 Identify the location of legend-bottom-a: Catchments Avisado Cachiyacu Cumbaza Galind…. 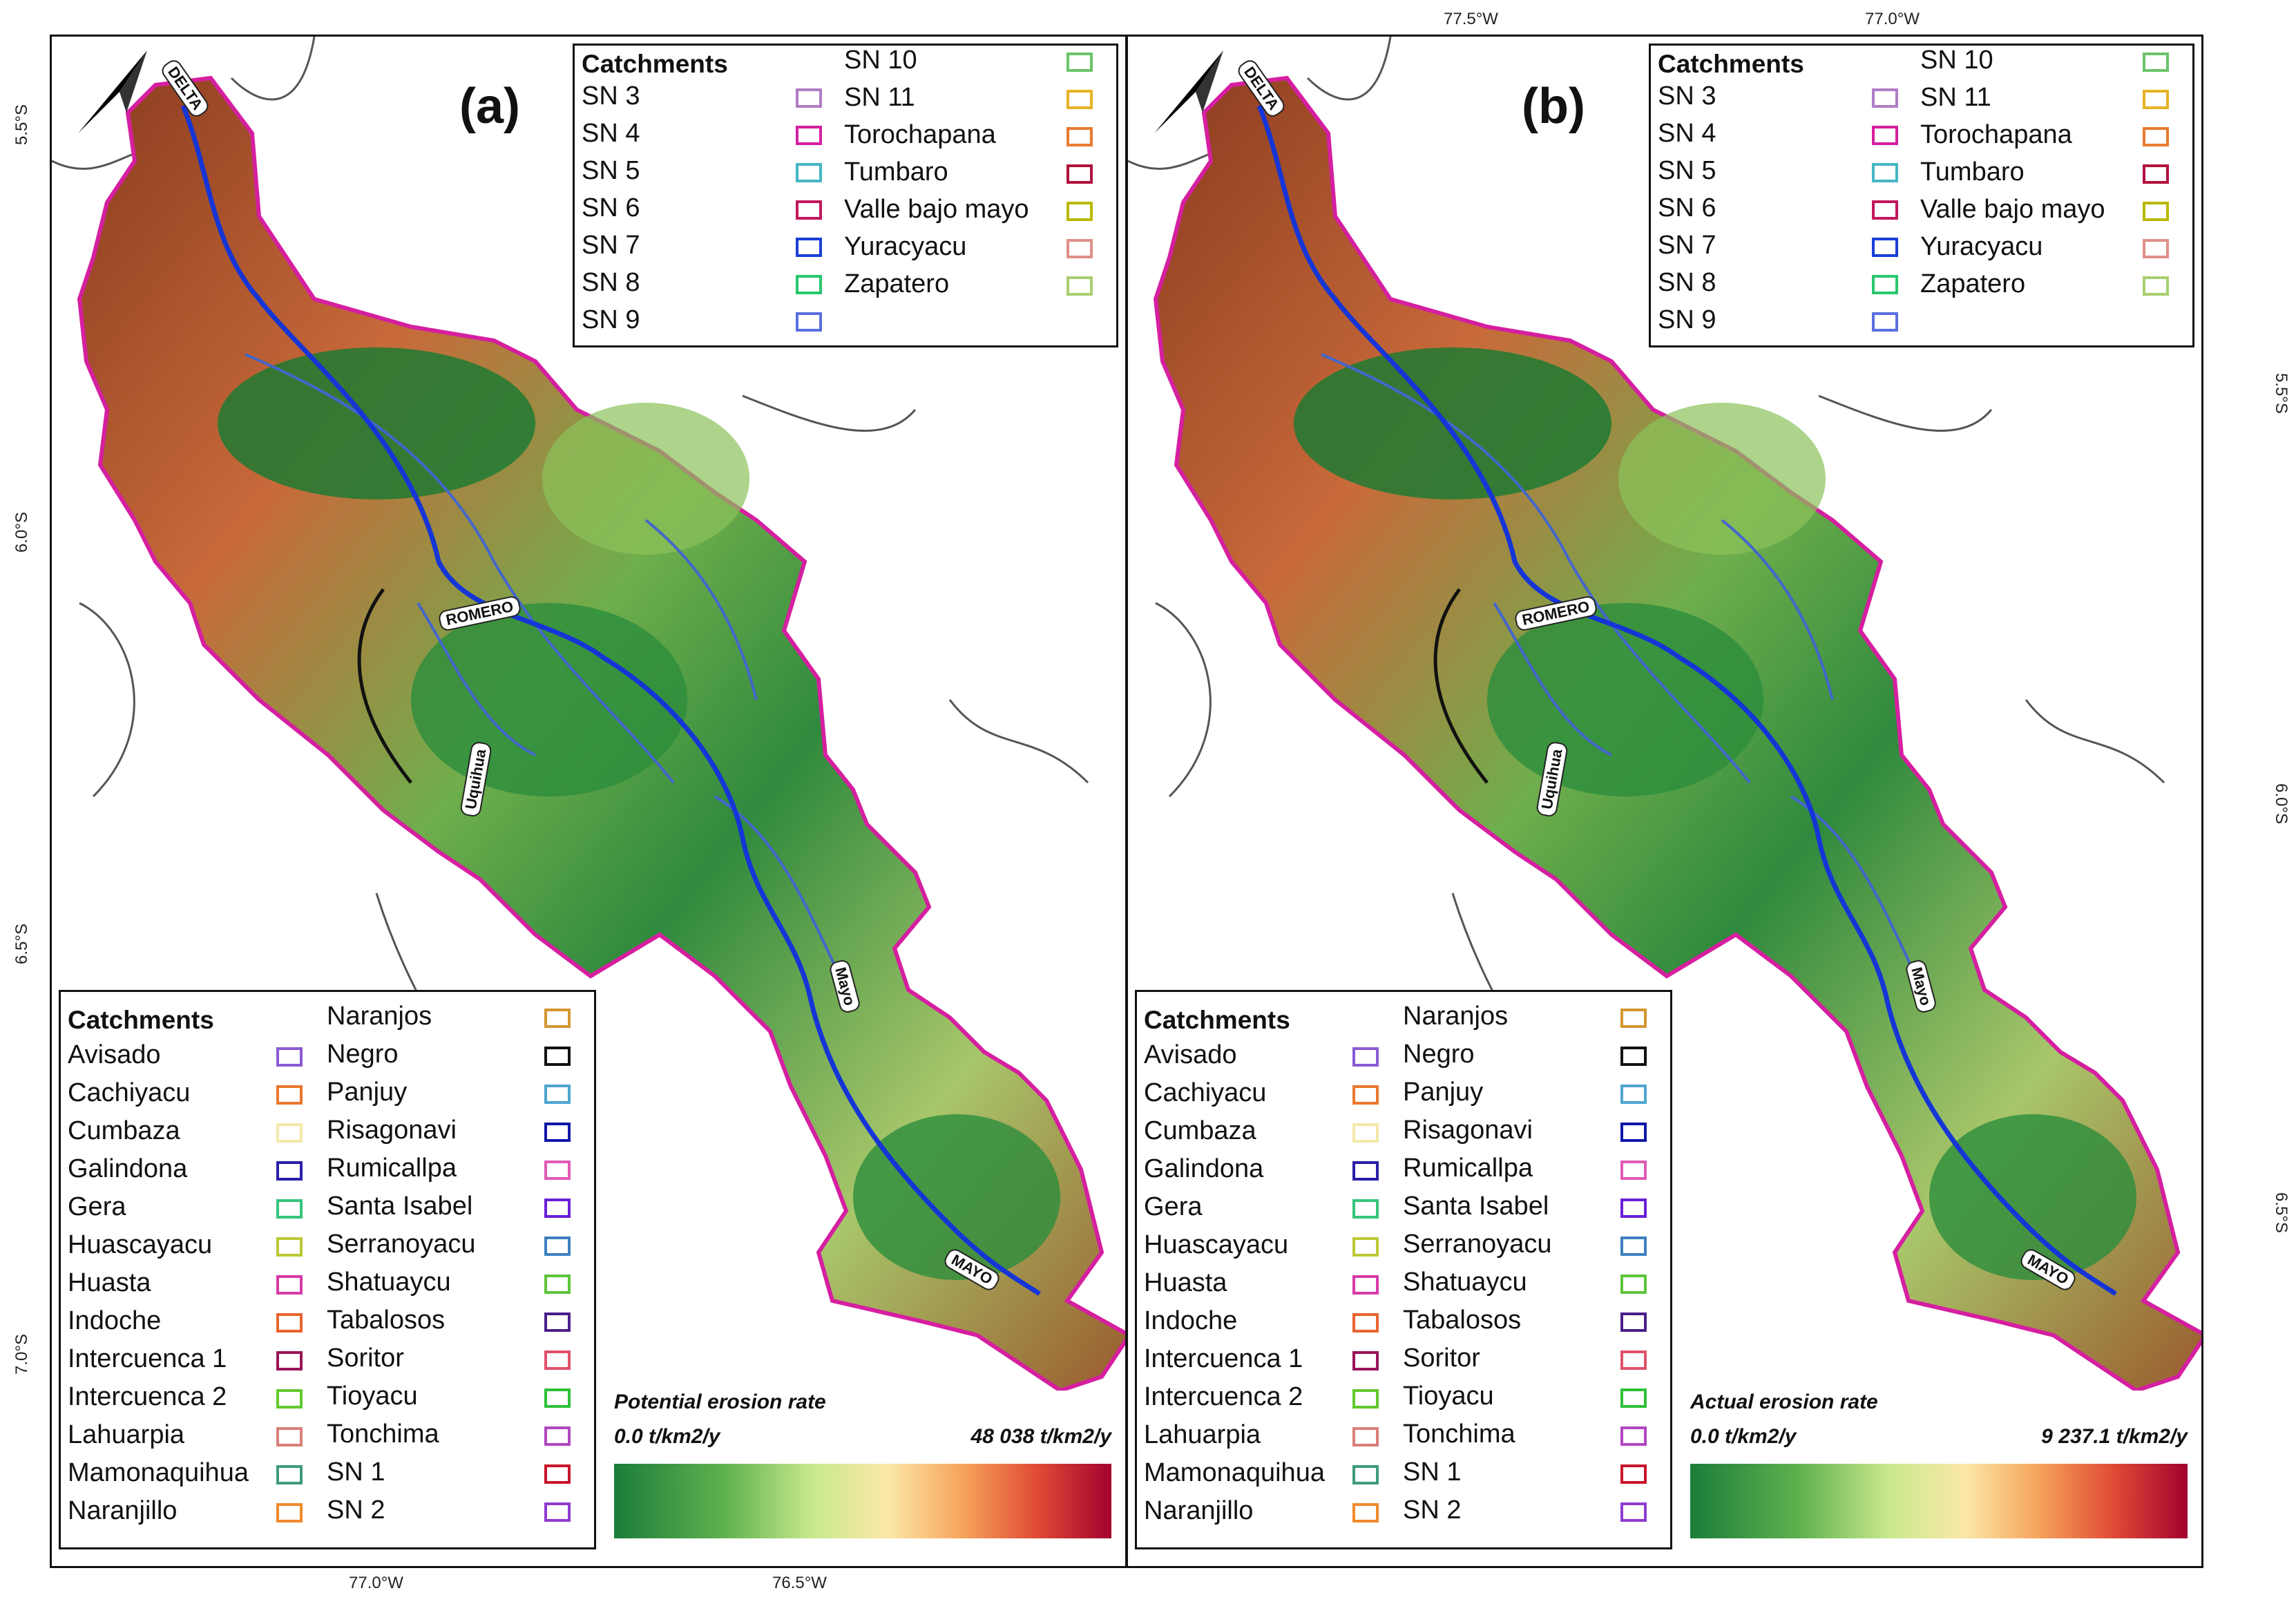
(327, 1269).